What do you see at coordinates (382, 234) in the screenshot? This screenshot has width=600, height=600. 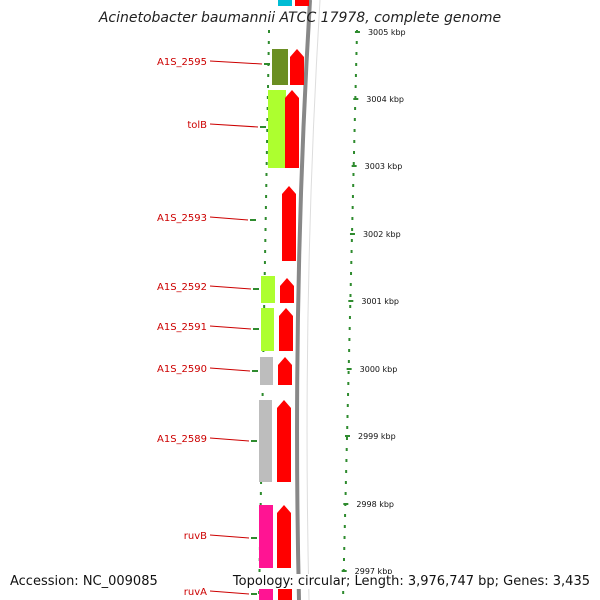 I see `ruler-tick-label: 3002 kbp` at bounding box center [382, 234].